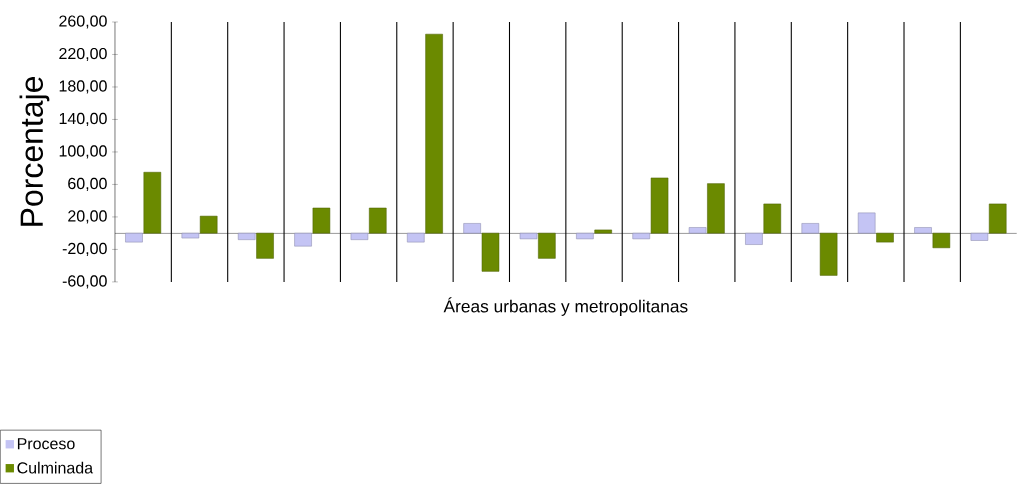 The image size is (1017, 489). I want to click on y-tick-label: 100,00, so click(83, 152).